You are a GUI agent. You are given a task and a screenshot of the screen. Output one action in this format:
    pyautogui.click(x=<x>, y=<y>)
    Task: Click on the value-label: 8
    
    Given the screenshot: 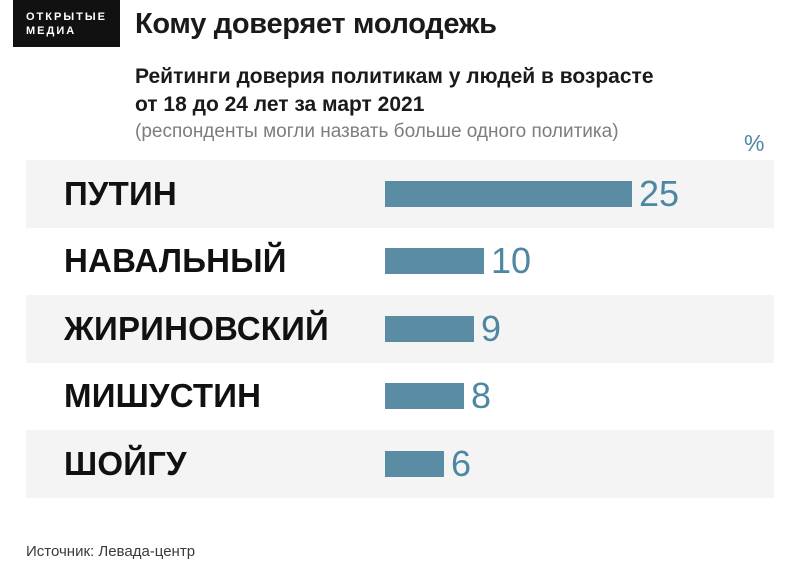 What is the action you would take?
    pyautogui.click(x=481, y=396)
    